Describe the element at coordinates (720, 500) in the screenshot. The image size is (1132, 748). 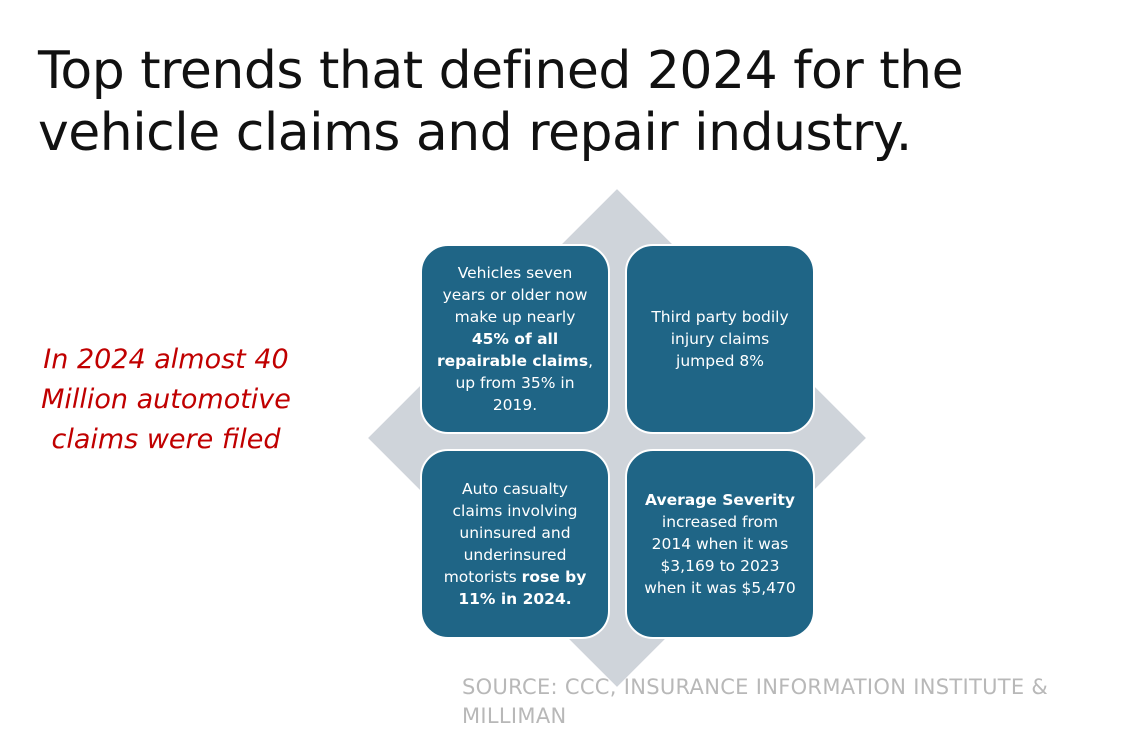
I see `trend-text-bold: Average Severity` at that location.